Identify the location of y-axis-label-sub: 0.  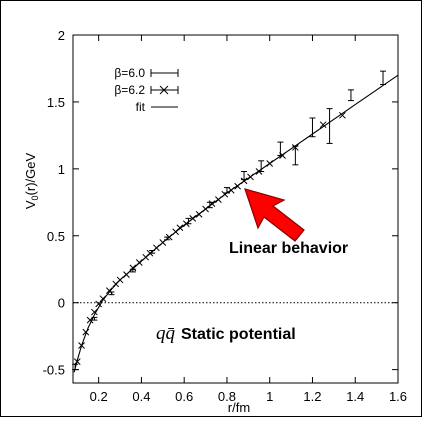
(35, 197).